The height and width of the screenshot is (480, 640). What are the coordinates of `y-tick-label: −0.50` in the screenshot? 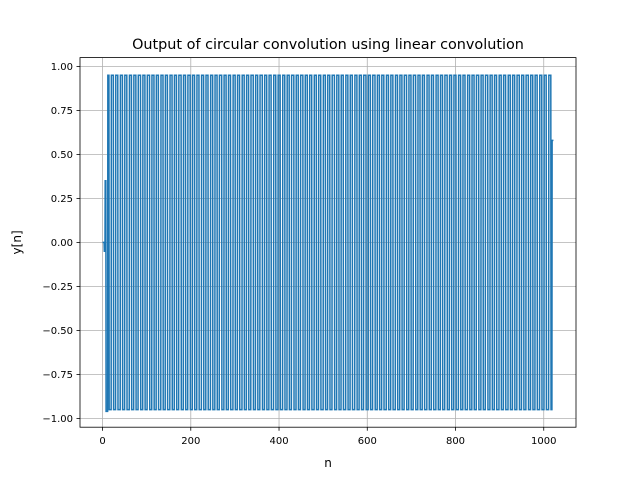 It's located at (57, 331).